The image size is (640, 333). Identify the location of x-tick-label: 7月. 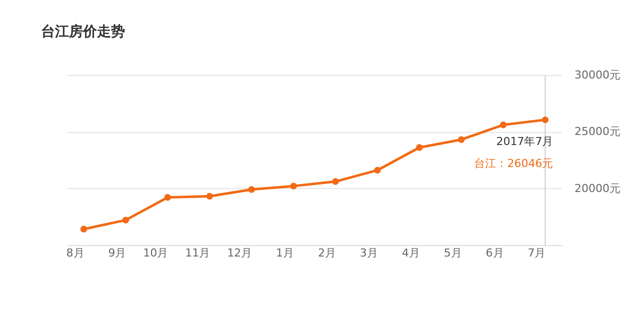
(537, 253).